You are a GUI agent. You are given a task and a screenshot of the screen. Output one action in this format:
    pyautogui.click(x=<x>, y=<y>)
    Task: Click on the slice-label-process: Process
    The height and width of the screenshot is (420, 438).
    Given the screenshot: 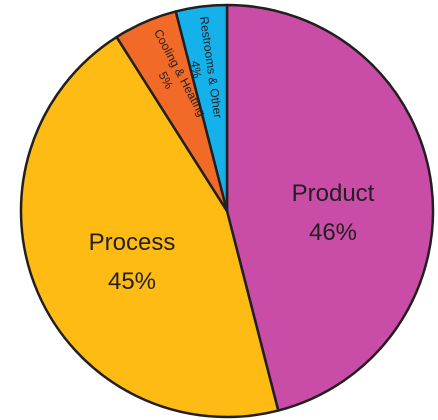 What is the action you would take?
    pyautogui.click(x=132, y=242)
    